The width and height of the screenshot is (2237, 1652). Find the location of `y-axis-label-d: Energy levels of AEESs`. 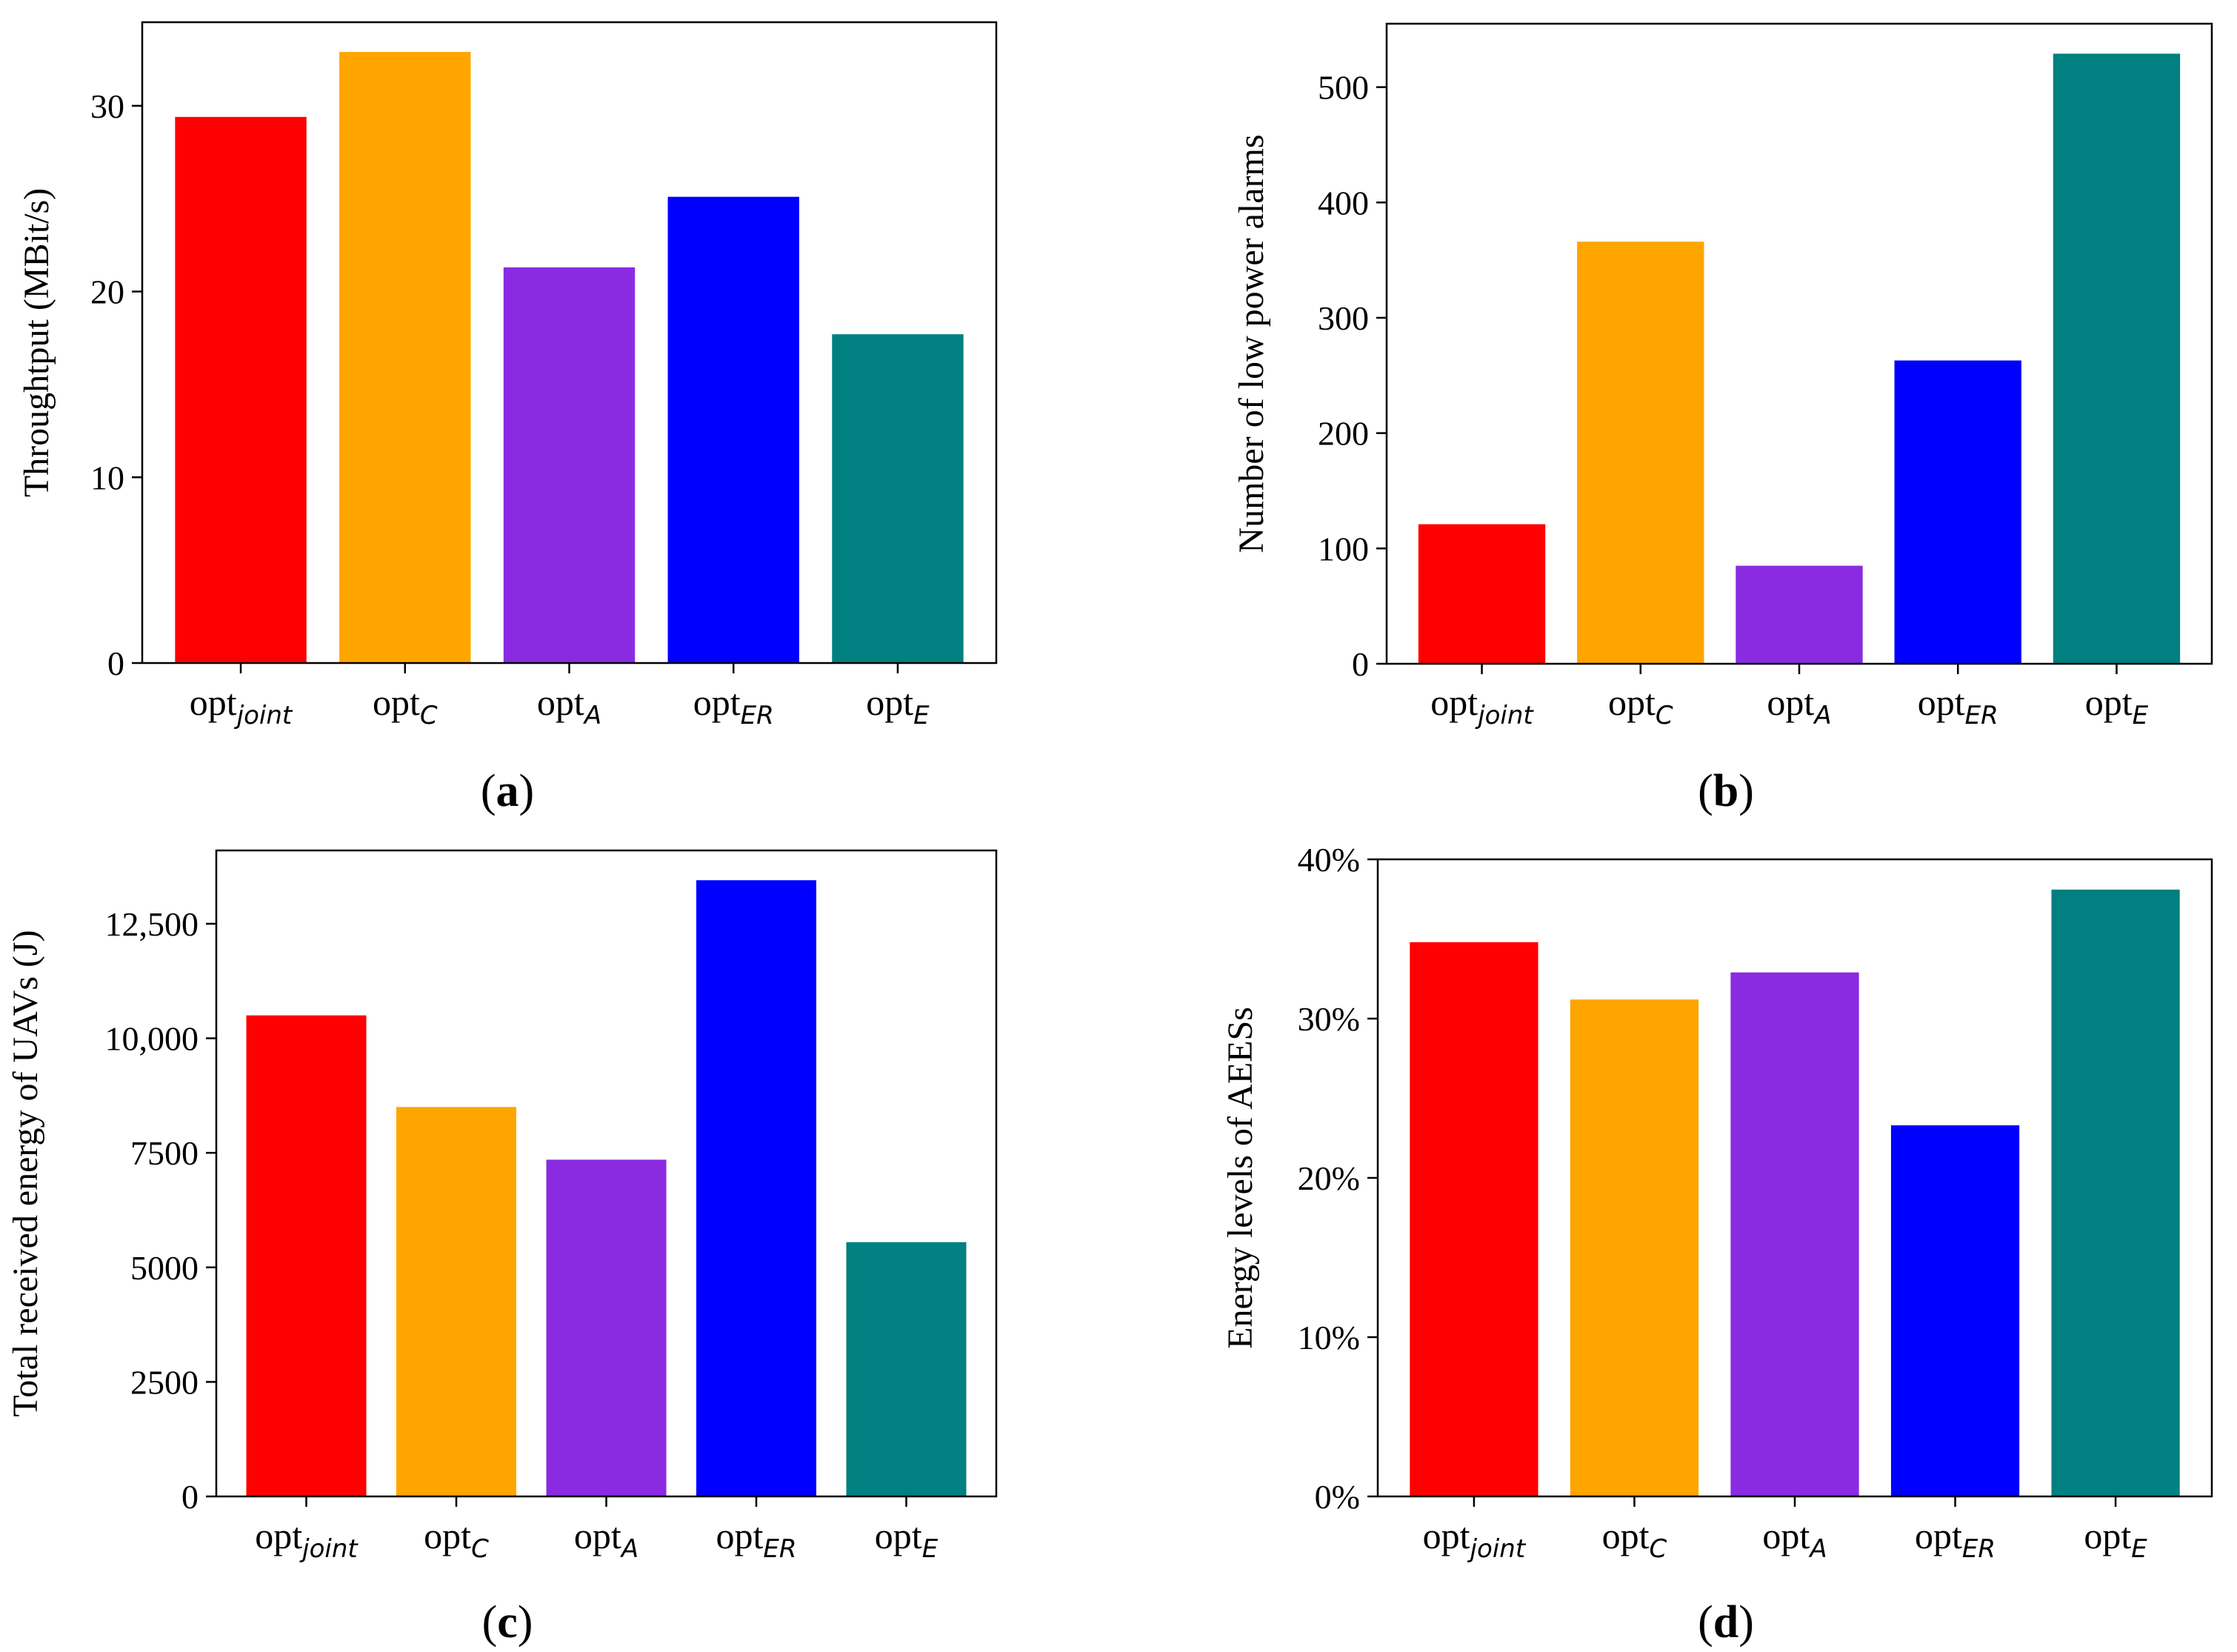

y-axis-label-d: Energy levels of AEESs is located at coordinates (1240, 1178).